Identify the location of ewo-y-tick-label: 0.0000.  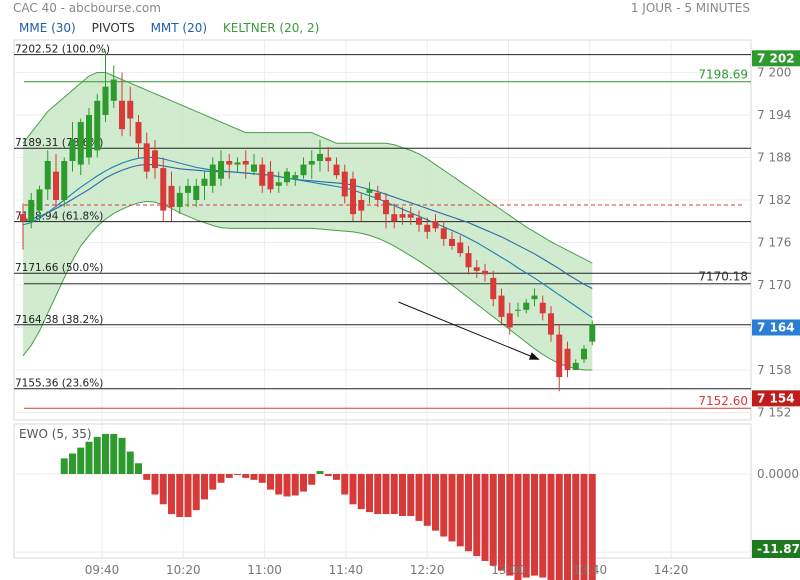
(778, 474).